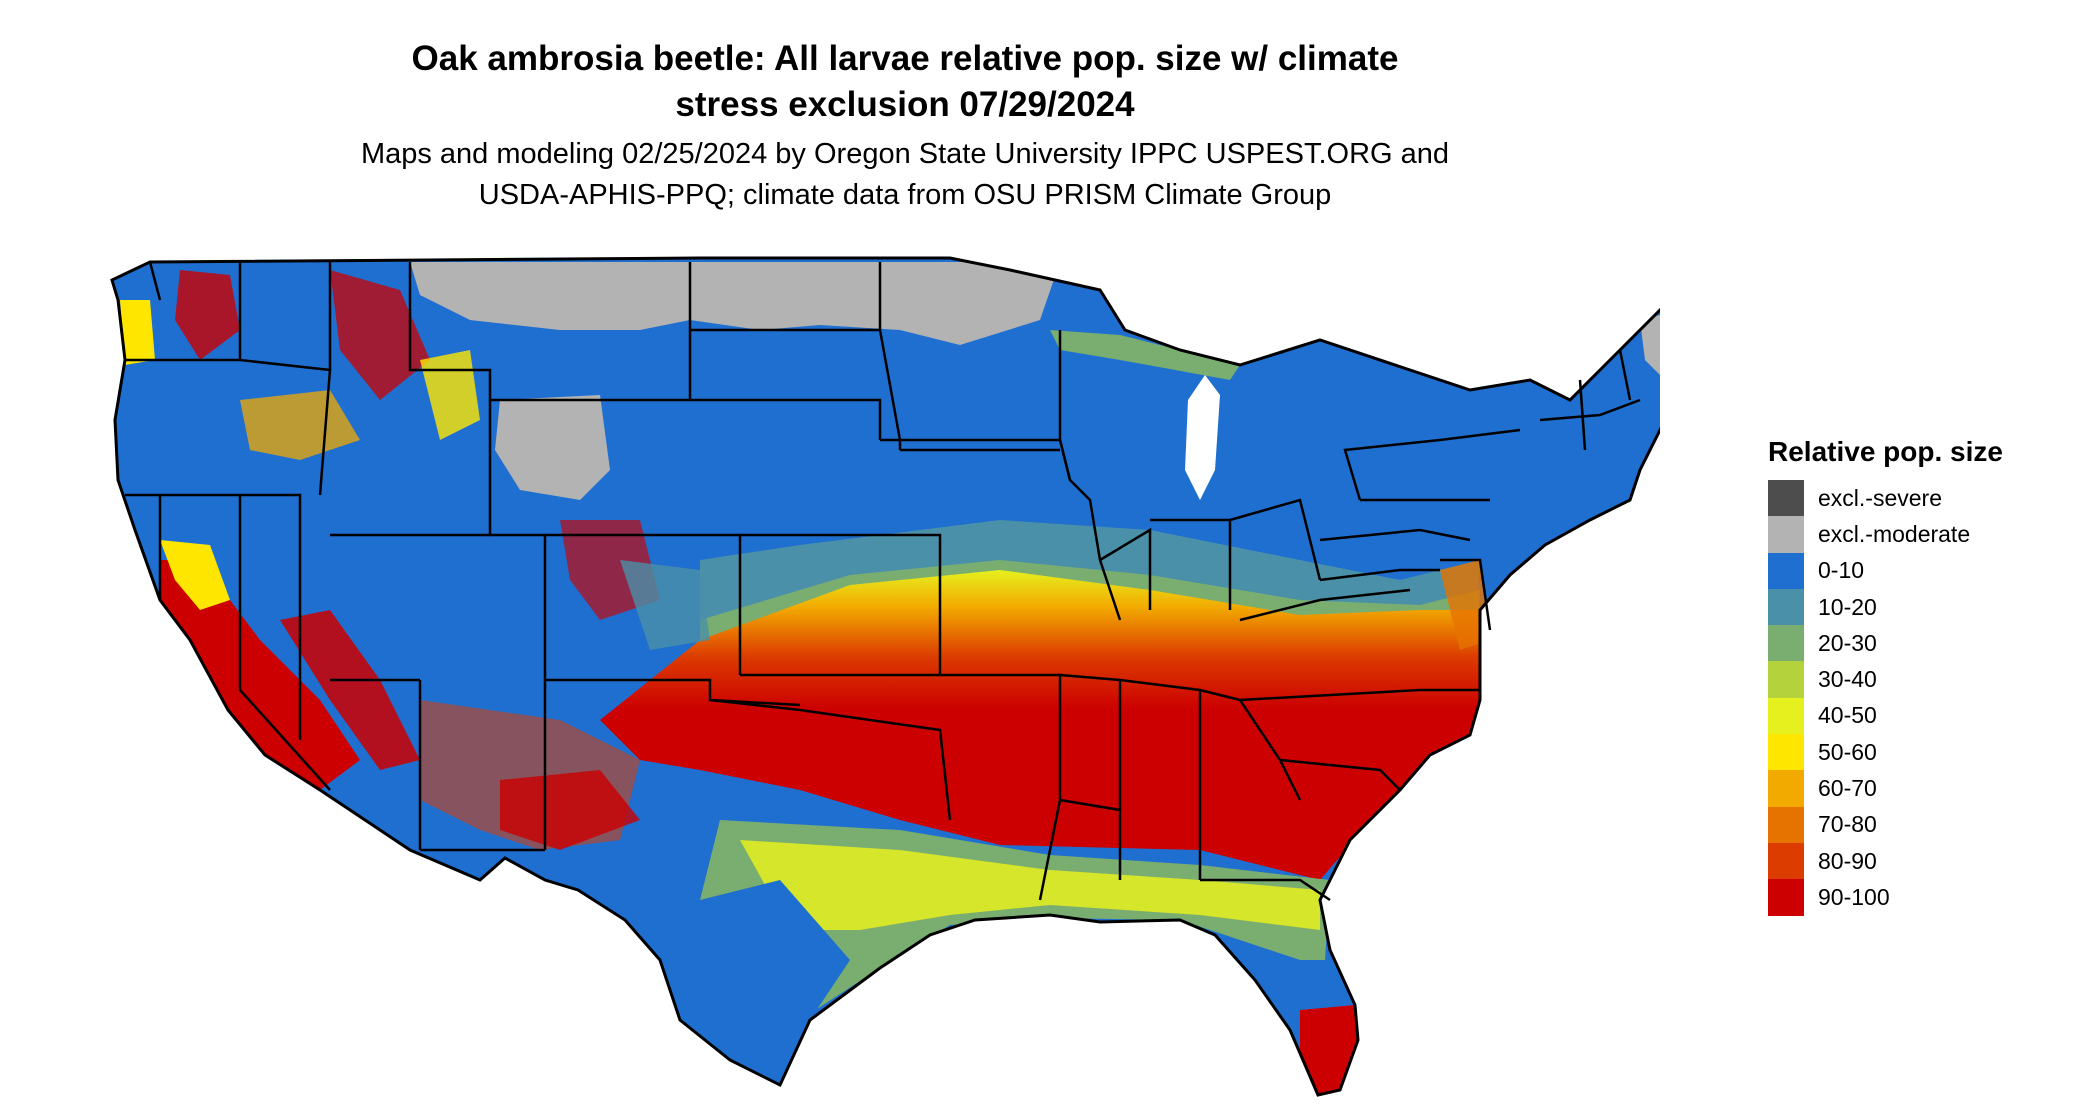 The width and height of the screenshot is (2100, 1120). I want to click on legend-label: excl.-severe, so click(1880, 497).